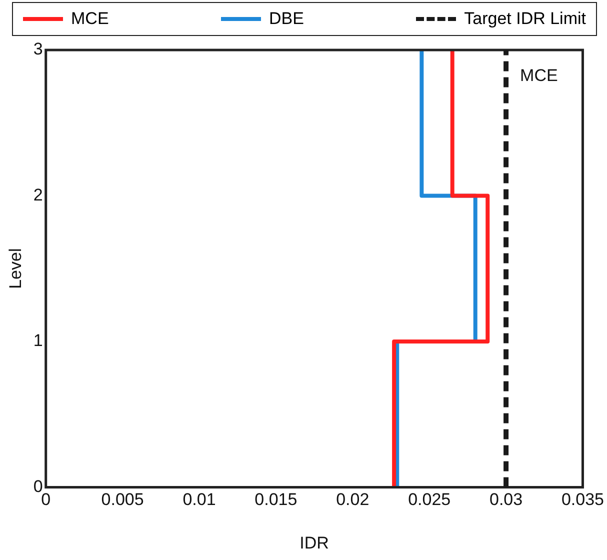 The height and width of the screenshot is (560, 607). Describe the element at coordinates (15, 268) in the screenshot. I see `y-axis-title: Level` at that location.